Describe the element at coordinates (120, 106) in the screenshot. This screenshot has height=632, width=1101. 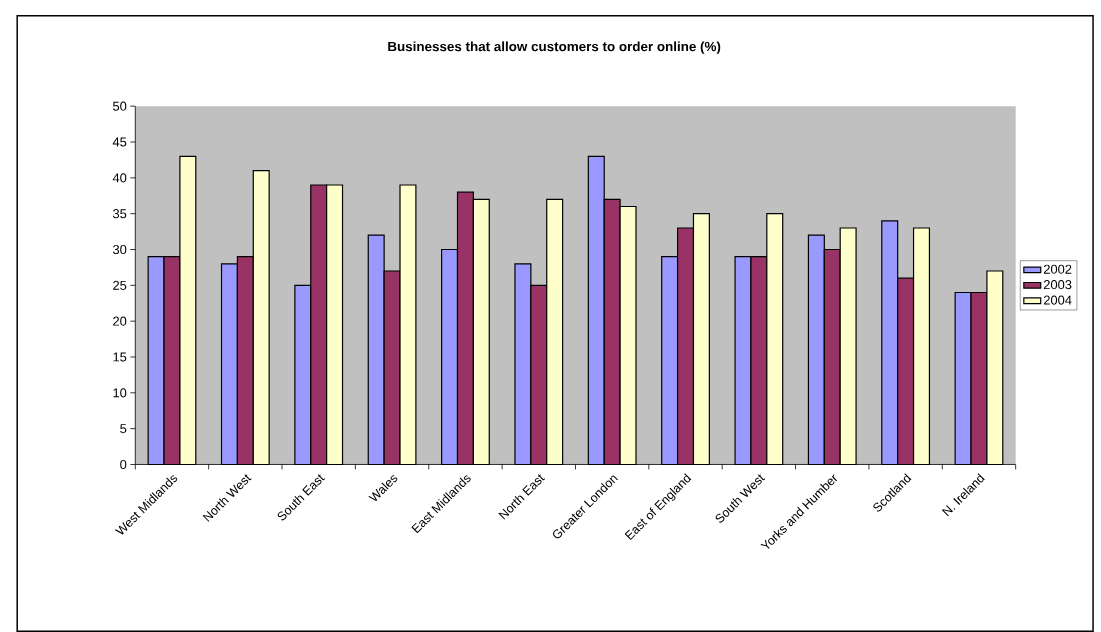
I see `y-tick-label: 50` at that location.